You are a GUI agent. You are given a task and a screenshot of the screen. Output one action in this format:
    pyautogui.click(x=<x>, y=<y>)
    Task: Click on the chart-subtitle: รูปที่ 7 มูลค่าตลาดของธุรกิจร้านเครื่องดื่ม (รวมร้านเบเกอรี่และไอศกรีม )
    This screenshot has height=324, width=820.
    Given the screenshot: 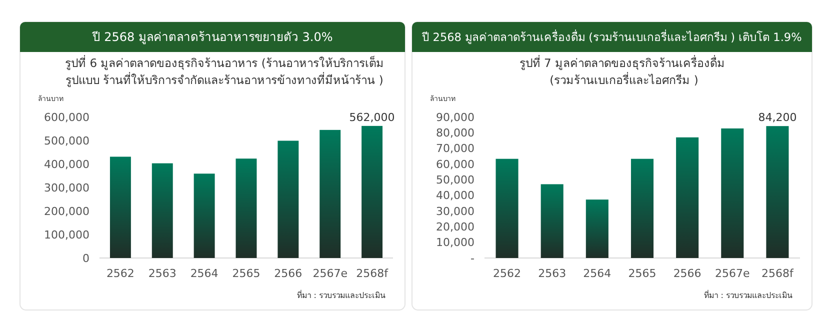 What is the action you would take?
    pyautogui.click(x=624, y=71)
    